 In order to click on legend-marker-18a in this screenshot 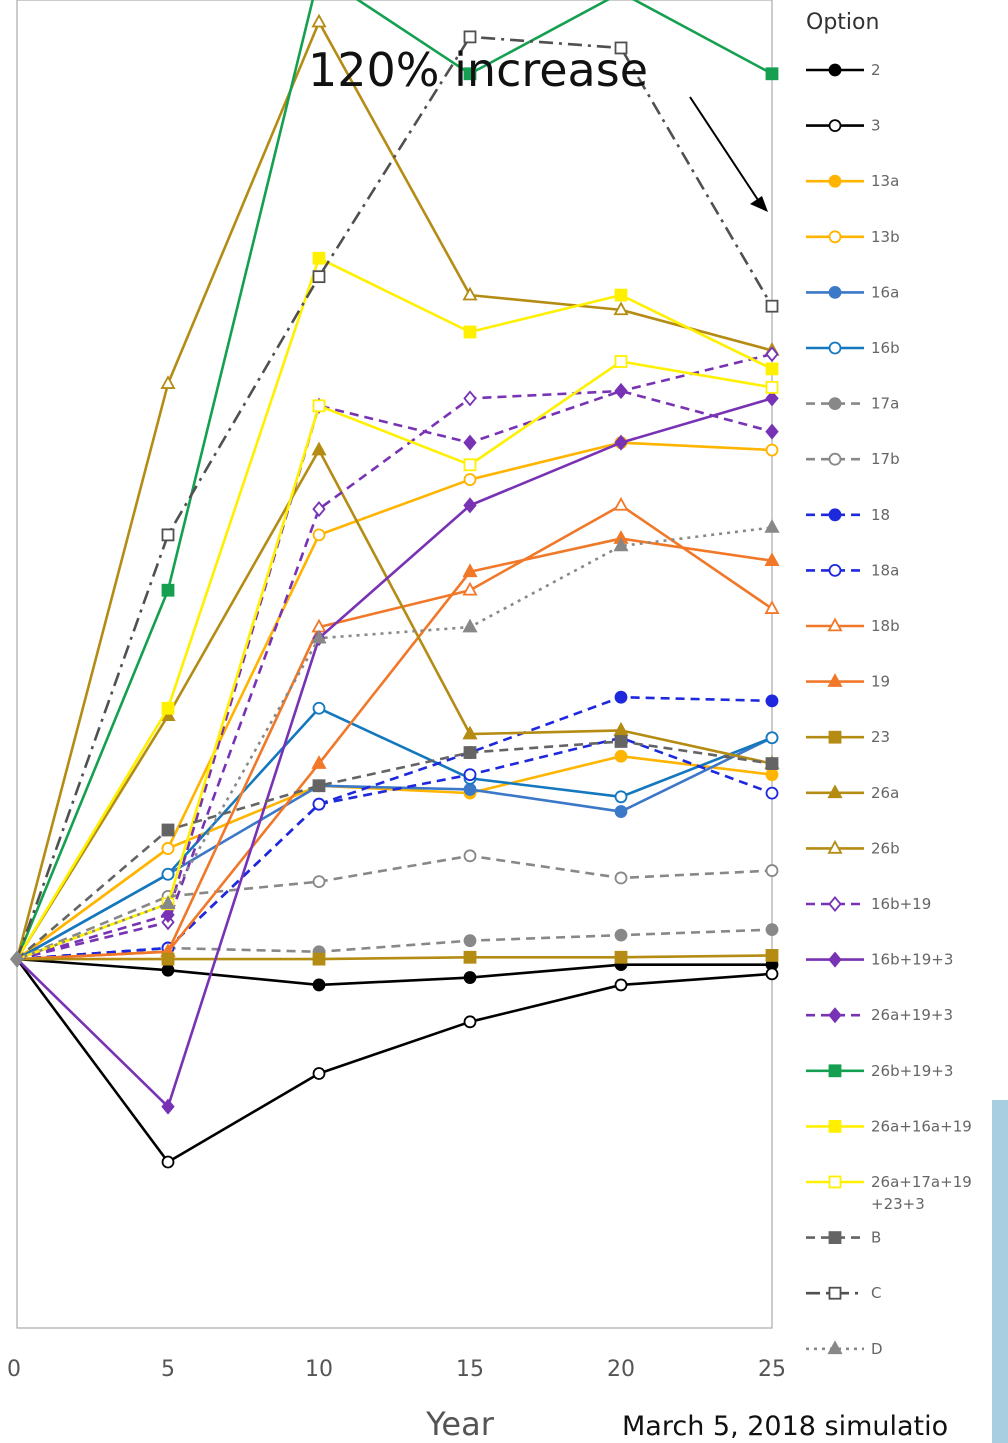, I will do `click(835, 570)`.